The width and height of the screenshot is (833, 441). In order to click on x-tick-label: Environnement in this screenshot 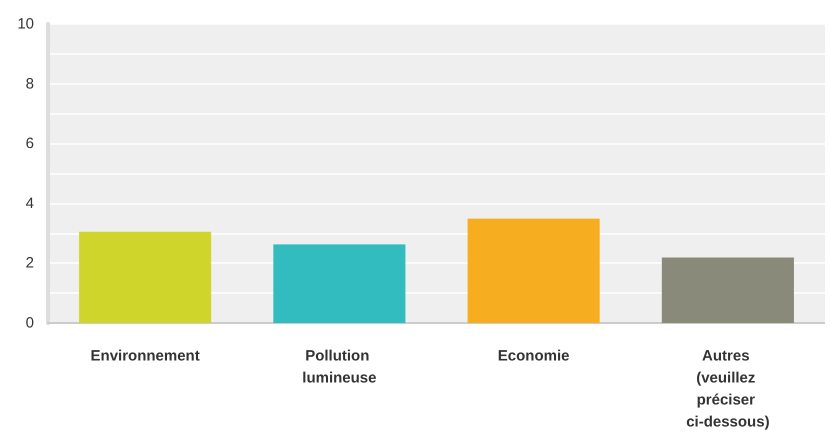, I will do `click(145, 356)`.